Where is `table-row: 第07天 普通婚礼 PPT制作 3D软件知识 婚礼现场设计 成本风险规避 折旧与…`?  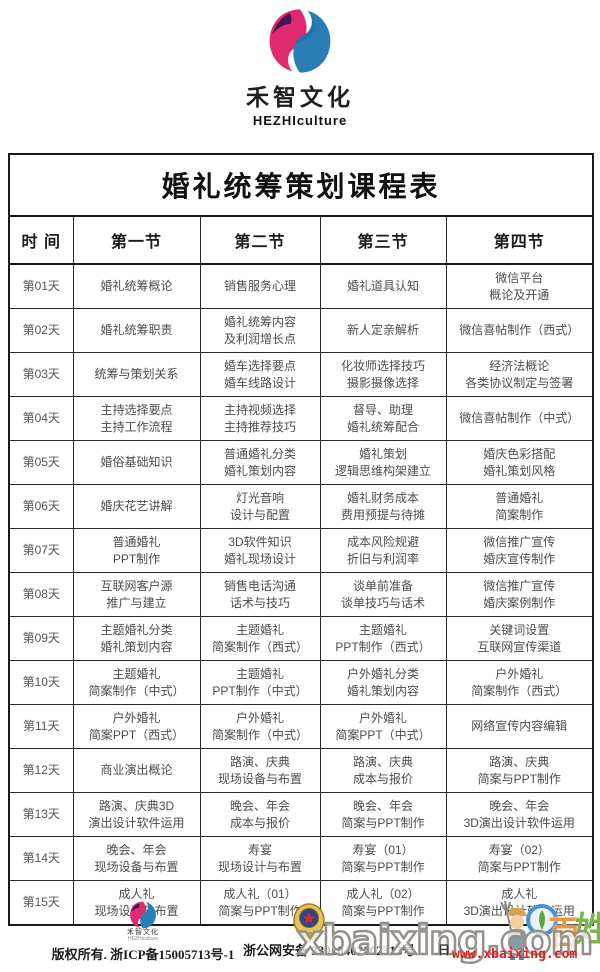
table-row: 第07天 普通婚礼 PPT制作 3D软件知识 婚礼现场设计 成本风险规避 折旧与… is located at coordinates (301, 550).